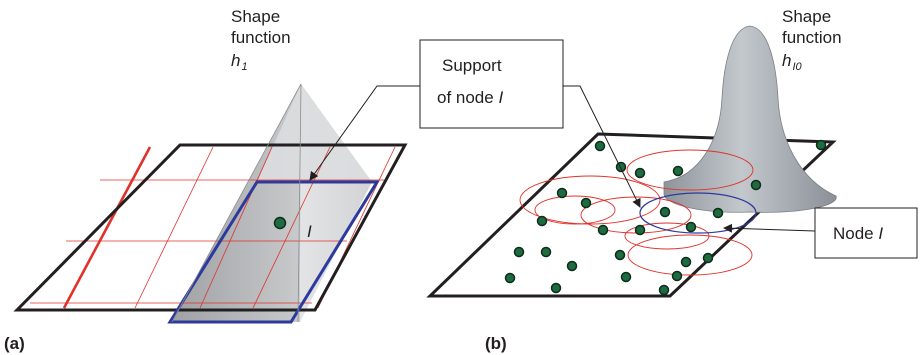 This screenshot has width=920, height=355. I want to click on shape-label-a-line1: Shape, so click(255, 16).